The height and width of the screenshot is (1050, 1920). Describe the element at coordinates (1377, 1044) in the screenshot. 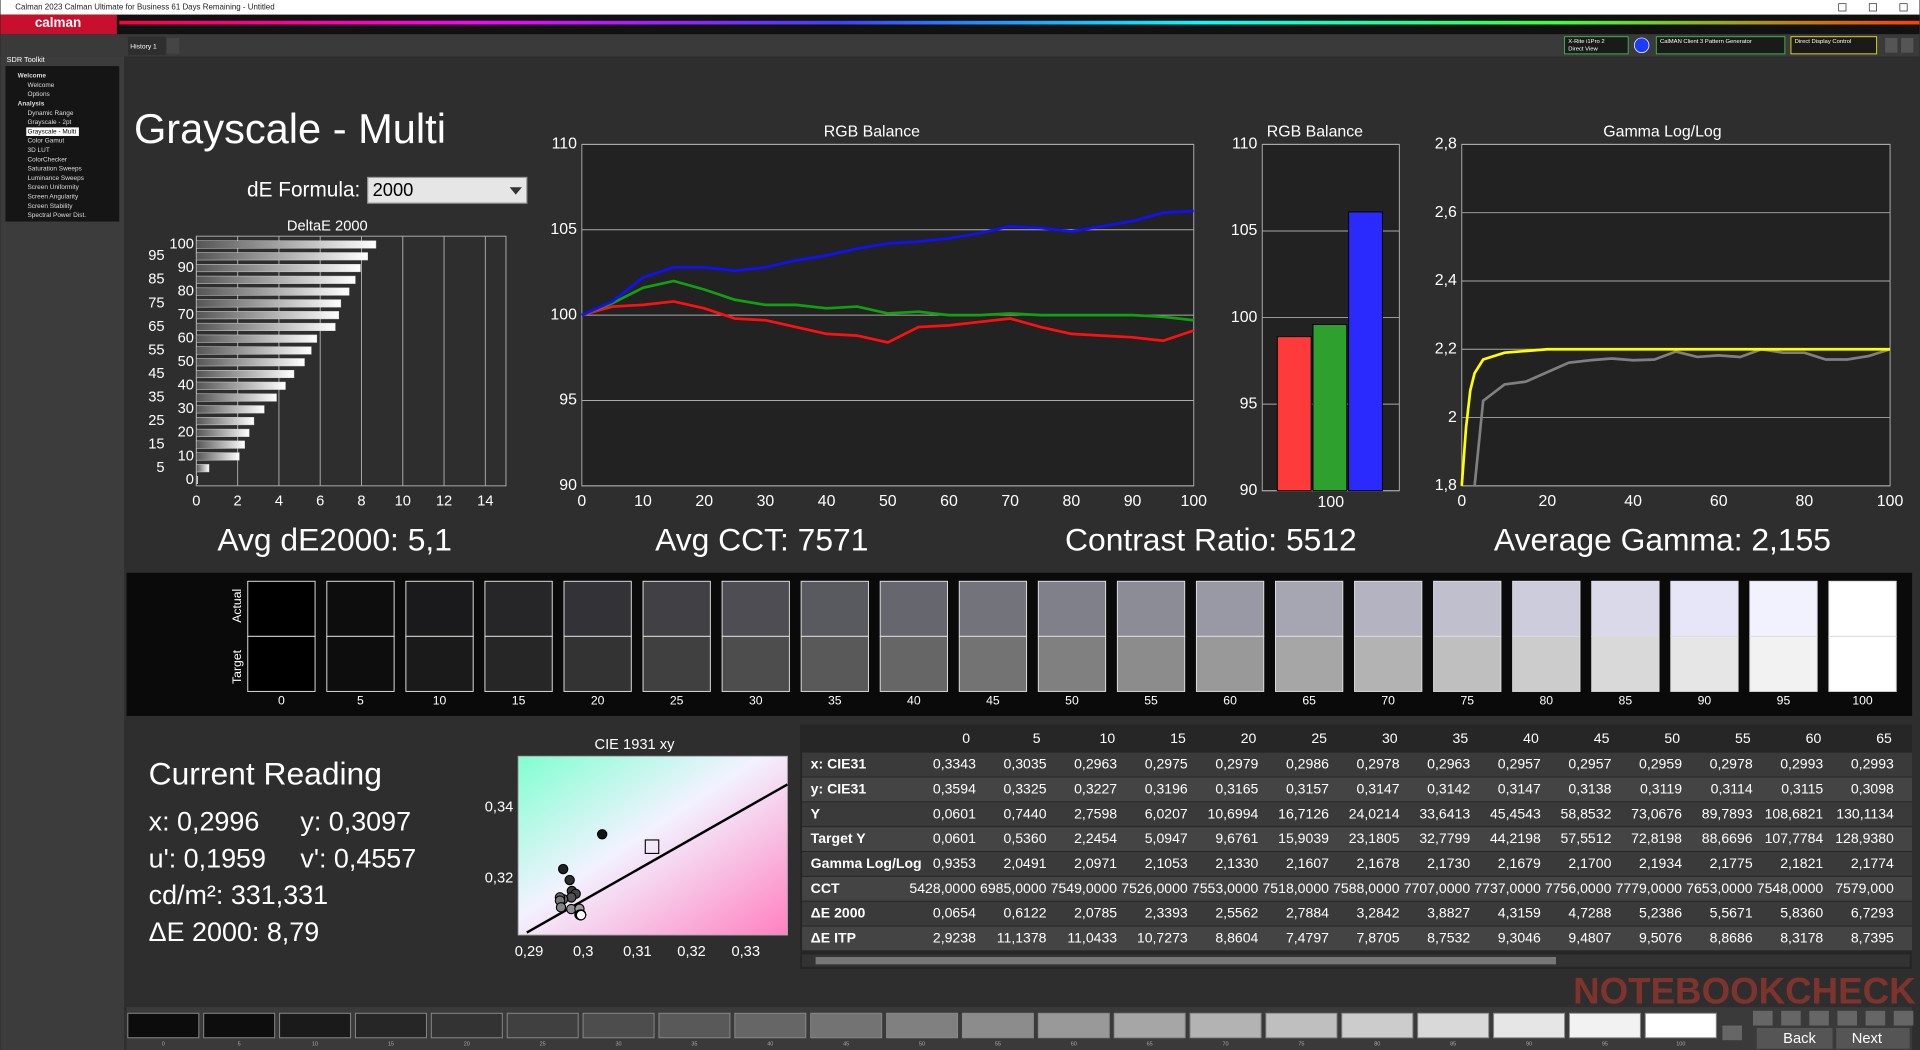

I see `level-button-label: 80` at that location.